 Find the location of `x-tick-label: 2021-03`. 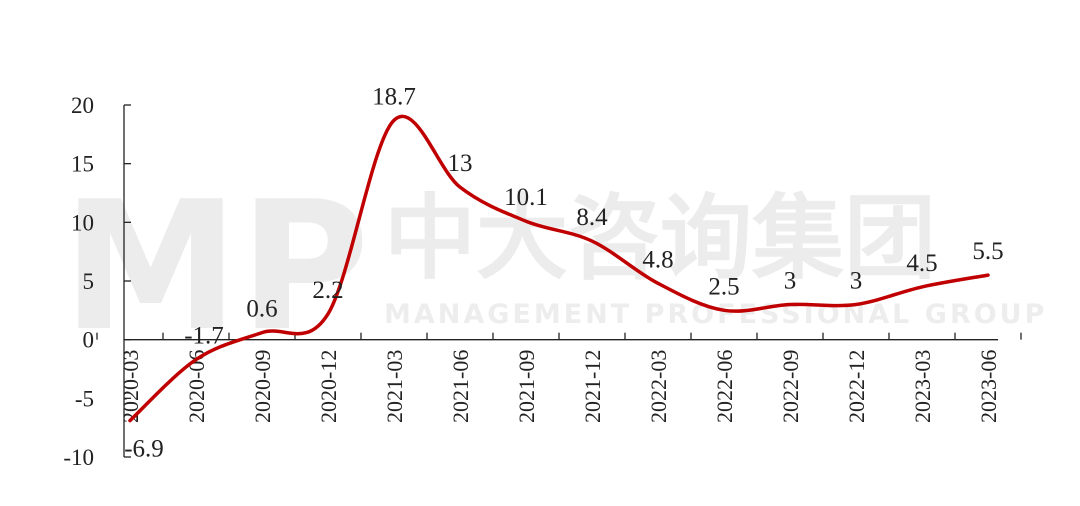

x-tick-label: 2021-03 is located at coordinates (394, 386).